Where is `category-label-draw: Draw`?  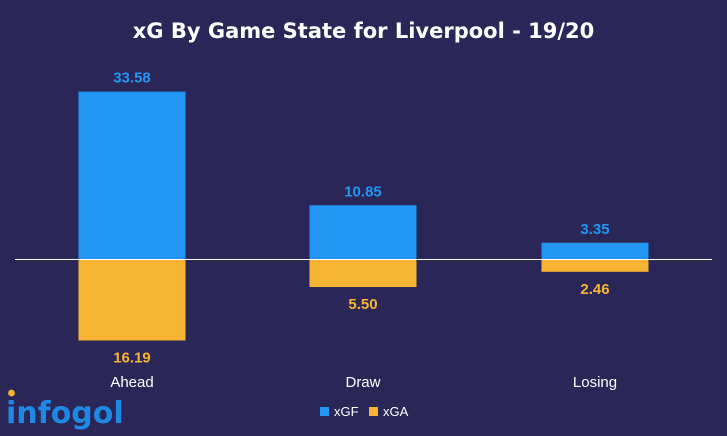
category-label-draw: Draw is located at coordinates (362, 382).